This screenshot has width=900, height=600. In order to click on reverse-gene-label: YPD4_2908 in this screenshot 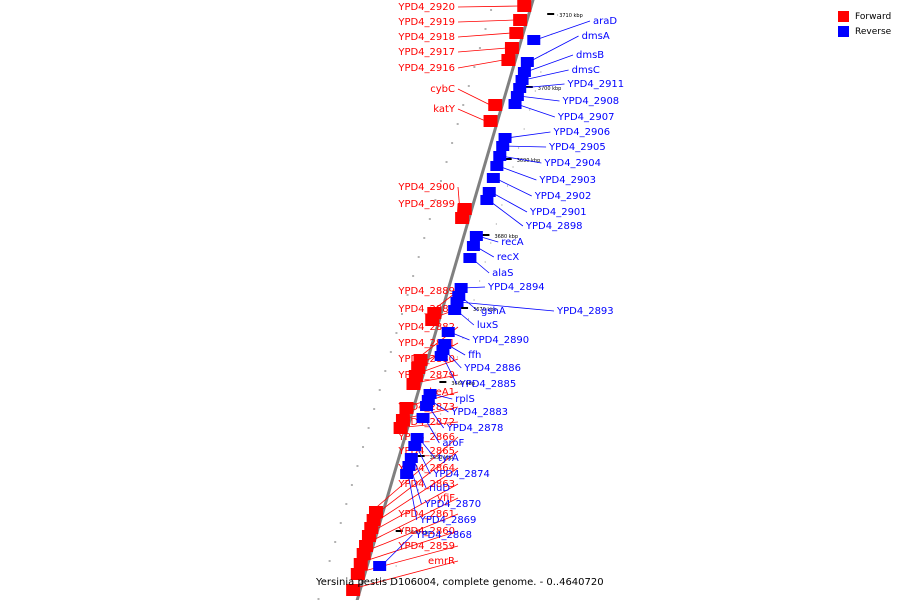, I will do `click(591, 101)`.